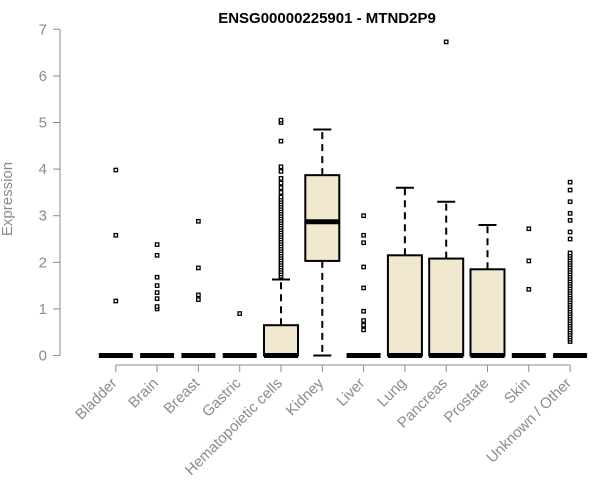 This screenshot has height=500, width=600. What do you see at coordinates (305, 396) in the screenshot?
I see `x-tick-label: Kidney` at bounding box center [305, 396].